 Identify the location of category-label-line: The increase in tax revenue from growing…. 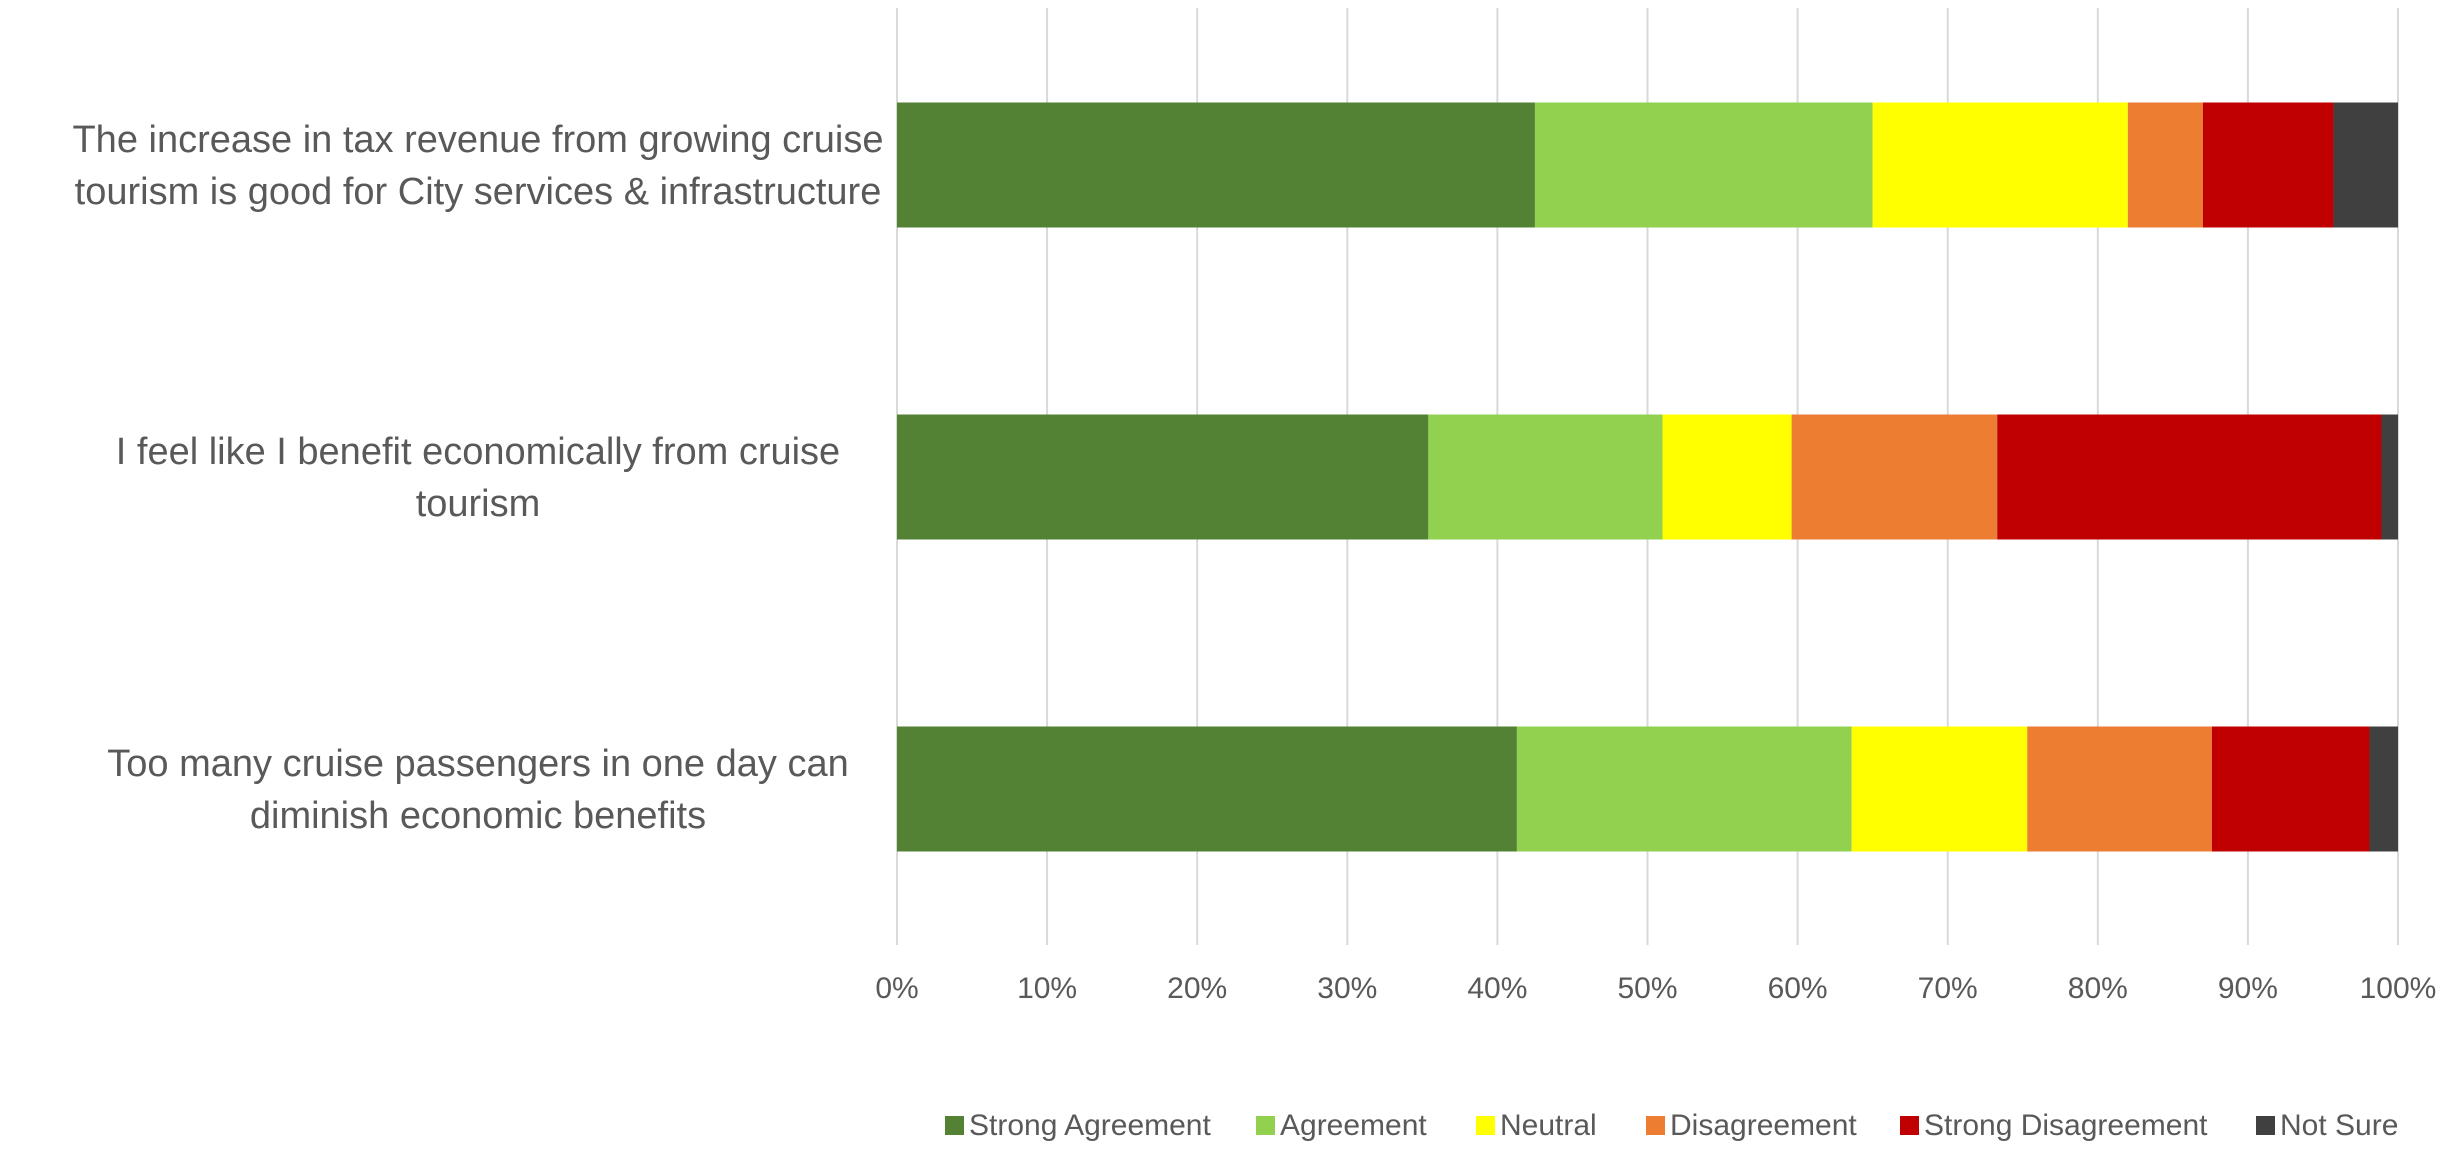
(477, 140).